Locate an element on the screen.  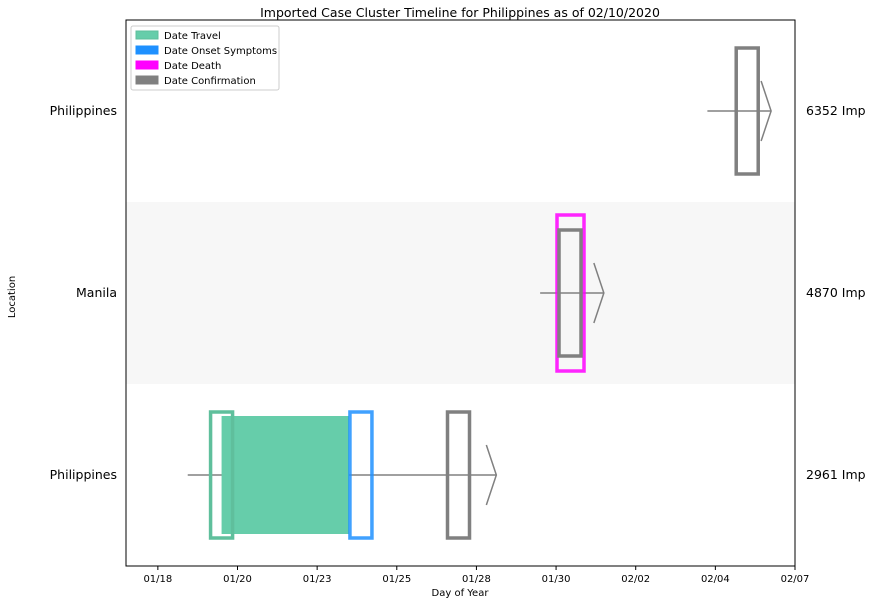
case-id-label: 6352 Imp is located at coordinates (836, 110).